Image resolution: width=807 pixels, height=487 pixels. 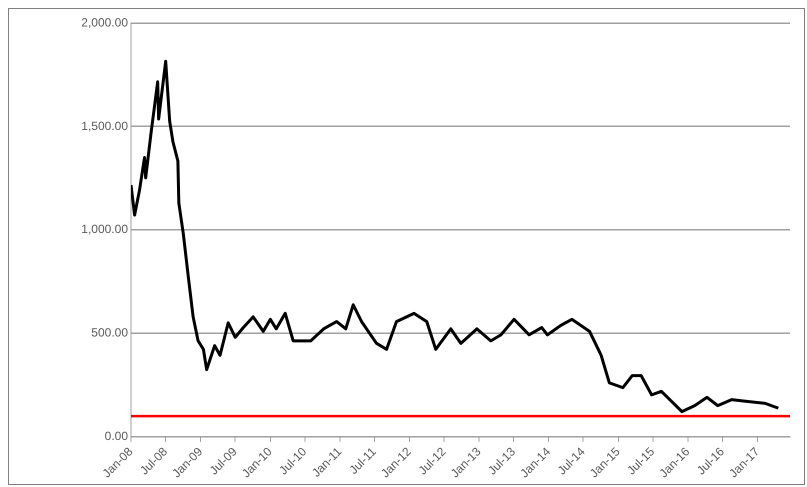 What do you see at coordinates (104, 125) in the screenshot?
I see `y-tick-label: 1,500.00` at bounding box center [104, 125].